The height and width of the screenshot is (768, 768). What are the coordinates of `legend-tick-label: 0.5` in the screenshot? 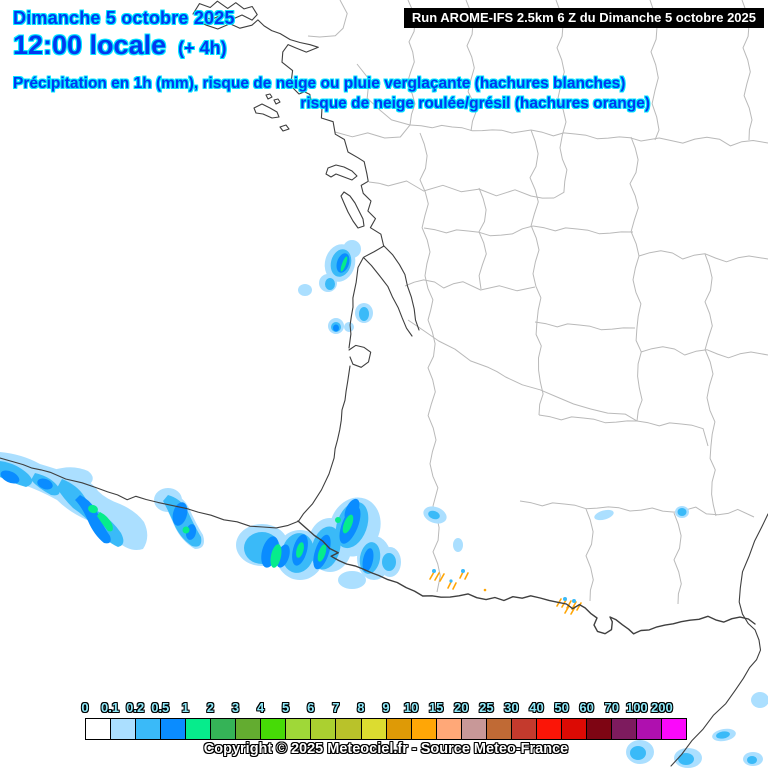 It's located at (160, 707).